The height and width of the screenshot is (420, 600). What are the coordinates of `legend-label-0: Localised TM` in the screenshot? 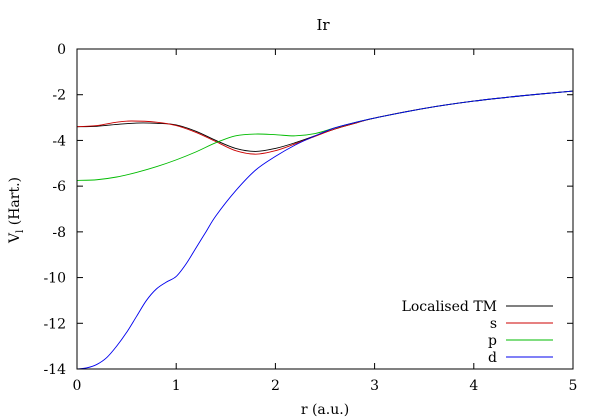 It's located at (449, 307).